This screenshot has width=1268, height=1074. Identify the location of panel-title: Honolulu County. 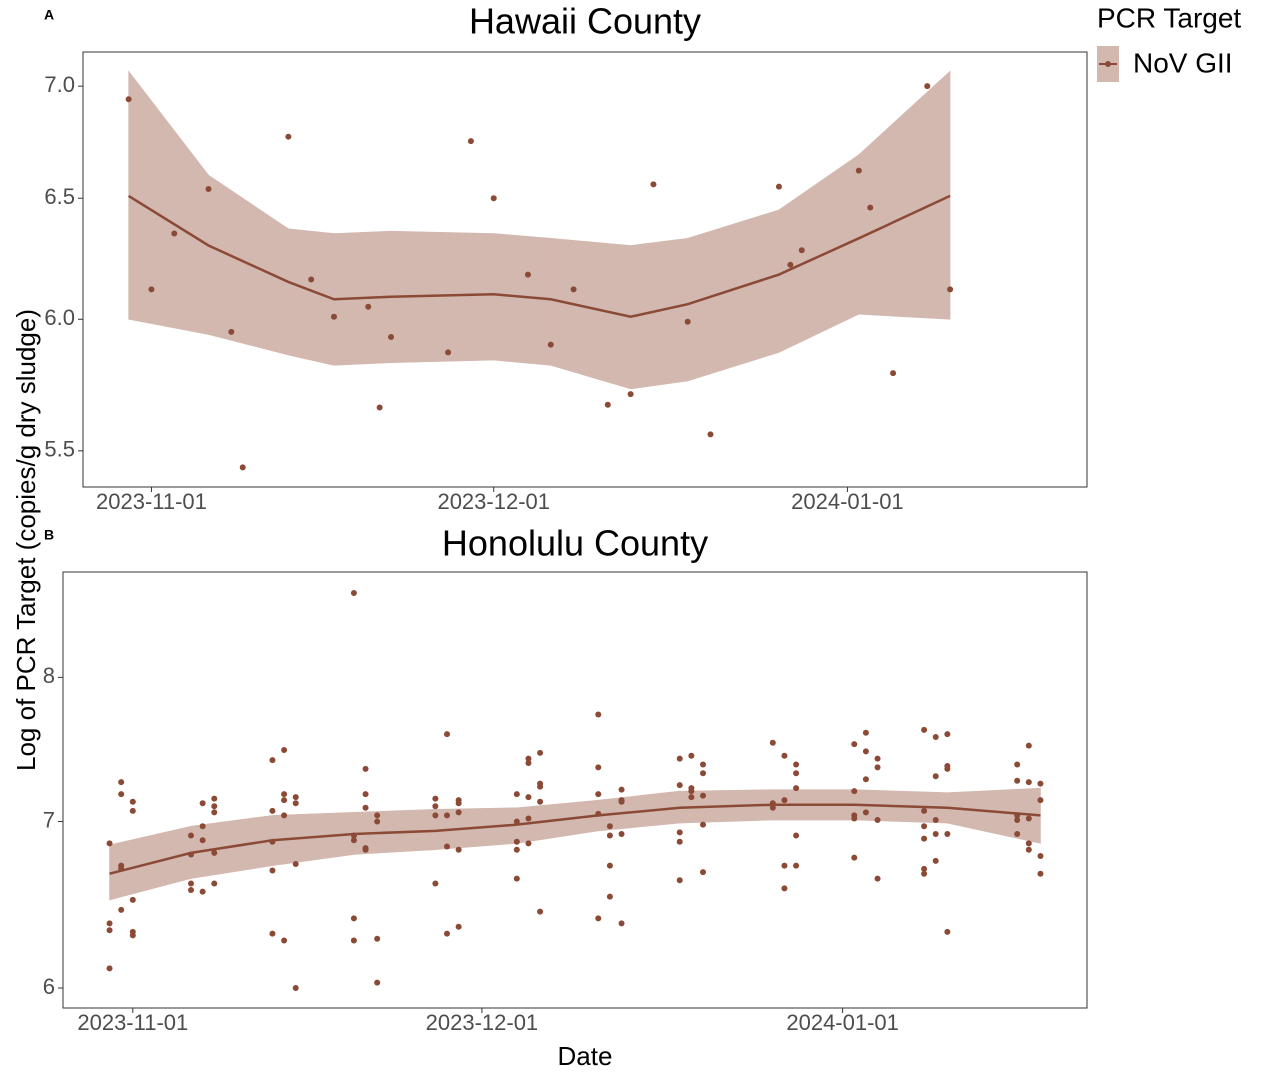
(575, 543).